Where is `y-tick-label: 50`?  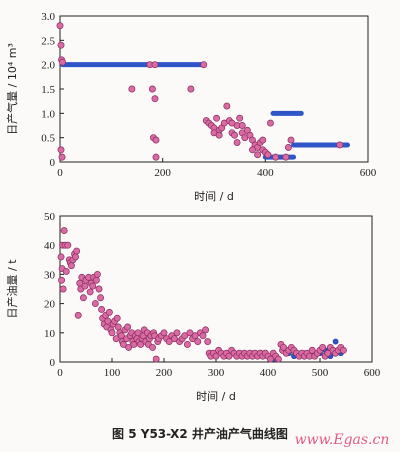
y-tick-label: 50 is located at coordinates (50, 217).